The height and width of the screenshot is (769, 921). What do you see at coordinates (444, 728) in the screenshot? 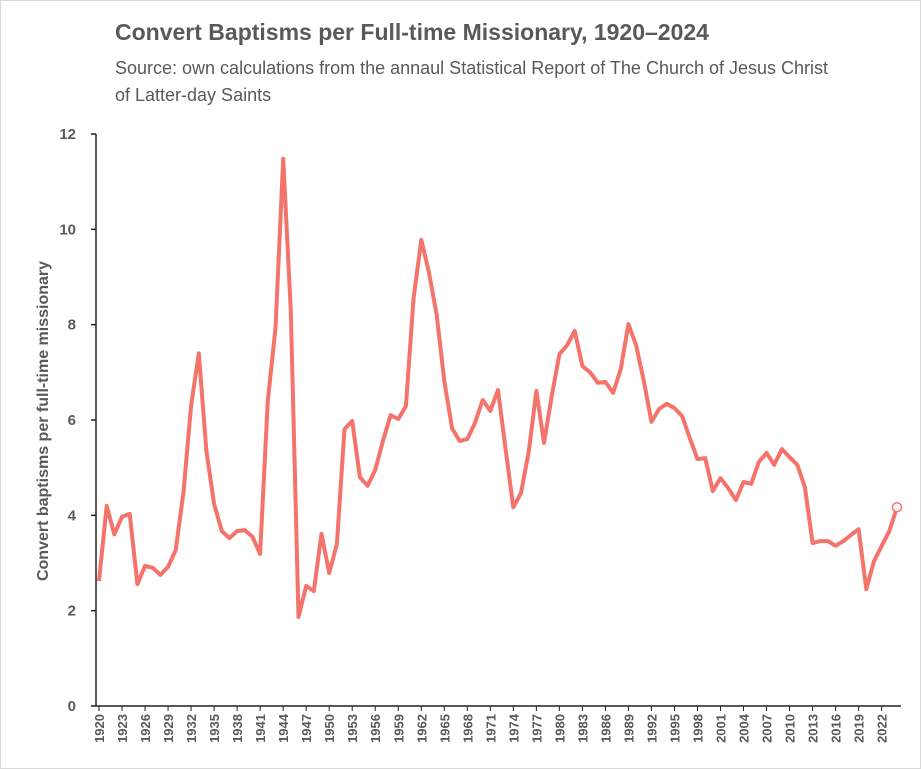
I see `x-tick-label: 1965` at bounding box center [444, 728].